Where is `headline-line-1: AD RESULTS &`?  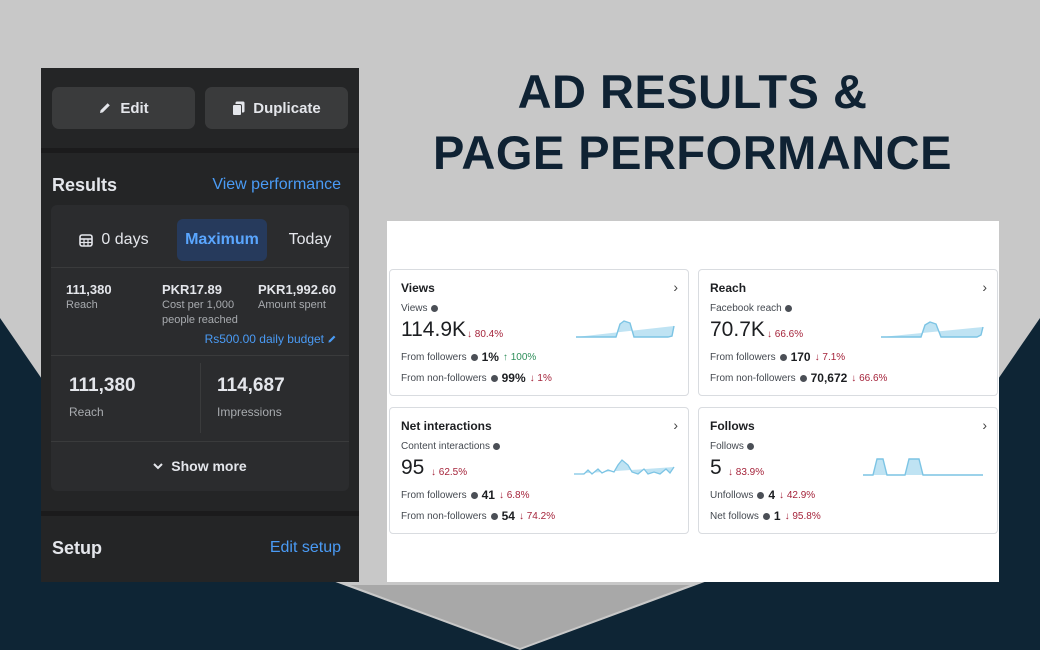 headline-line-1: AD RESULTS & is located at coordinates (692, 91).